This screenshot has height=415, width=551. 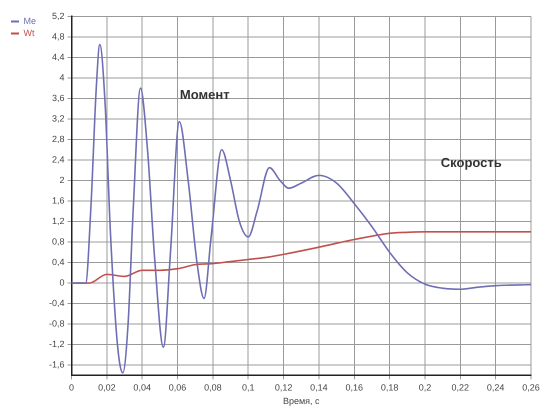 I want to click on x-tick-label: 0,04, so click(x=142, y=387).